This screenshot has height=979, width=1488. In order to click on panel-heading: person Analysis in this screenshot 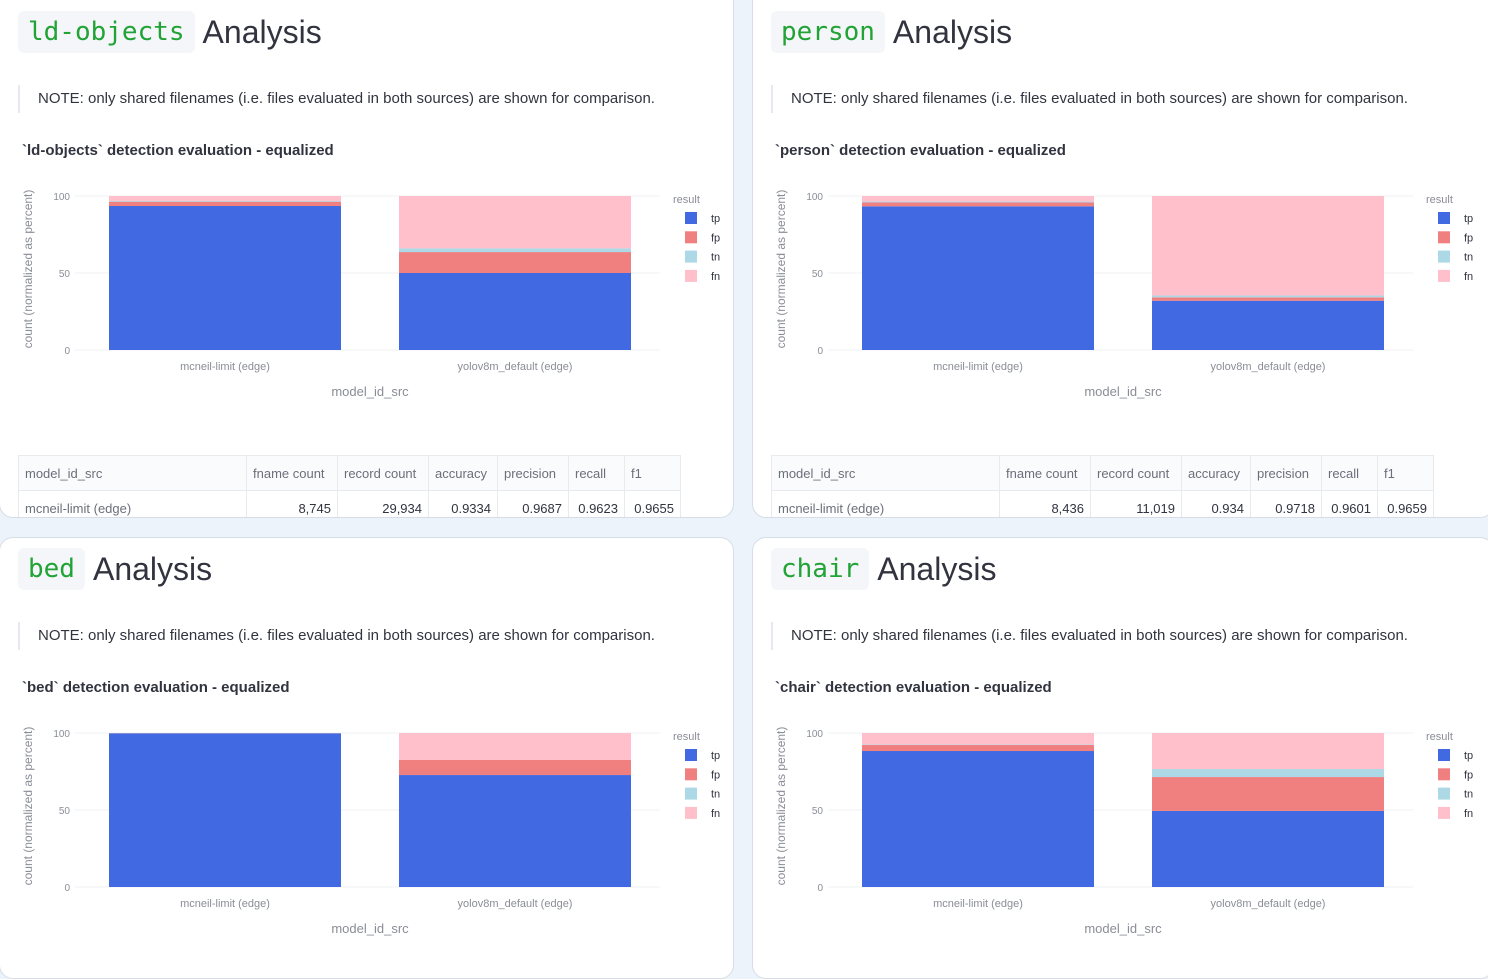, I will do `click(891, 32)`.